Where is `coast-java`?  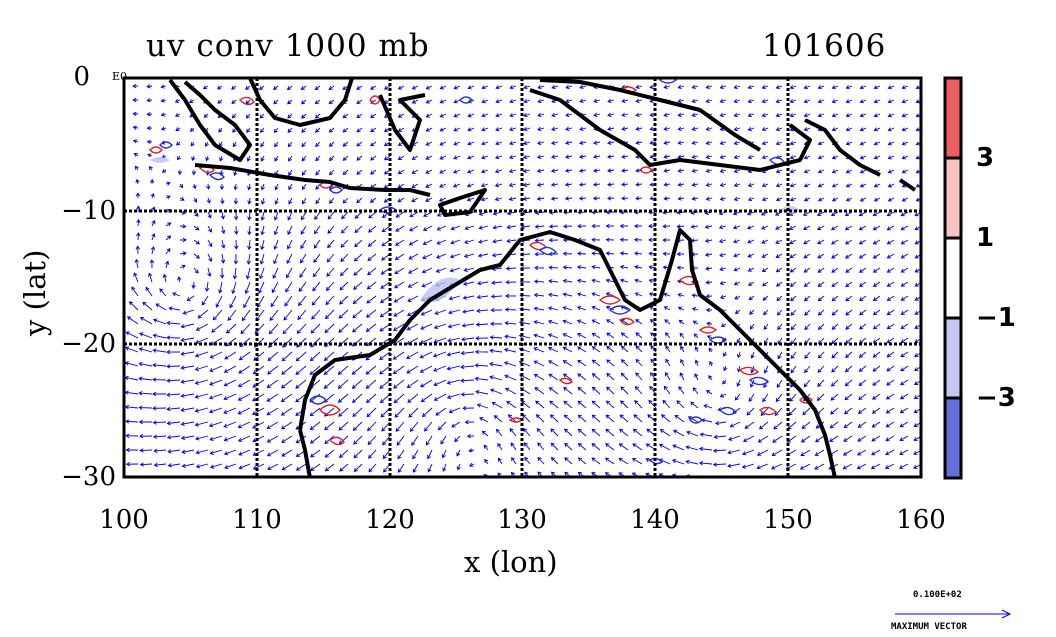 coast-java is located at coordinates (312, 180).